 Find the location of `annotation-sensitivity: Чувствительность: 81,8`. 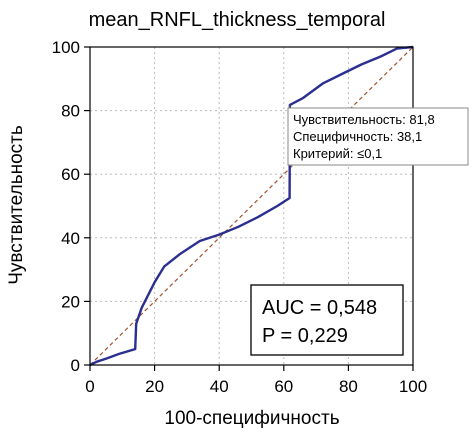

annotation-sensitivity: Чувствительность: 81,8 is located at coordinates (364, 119).